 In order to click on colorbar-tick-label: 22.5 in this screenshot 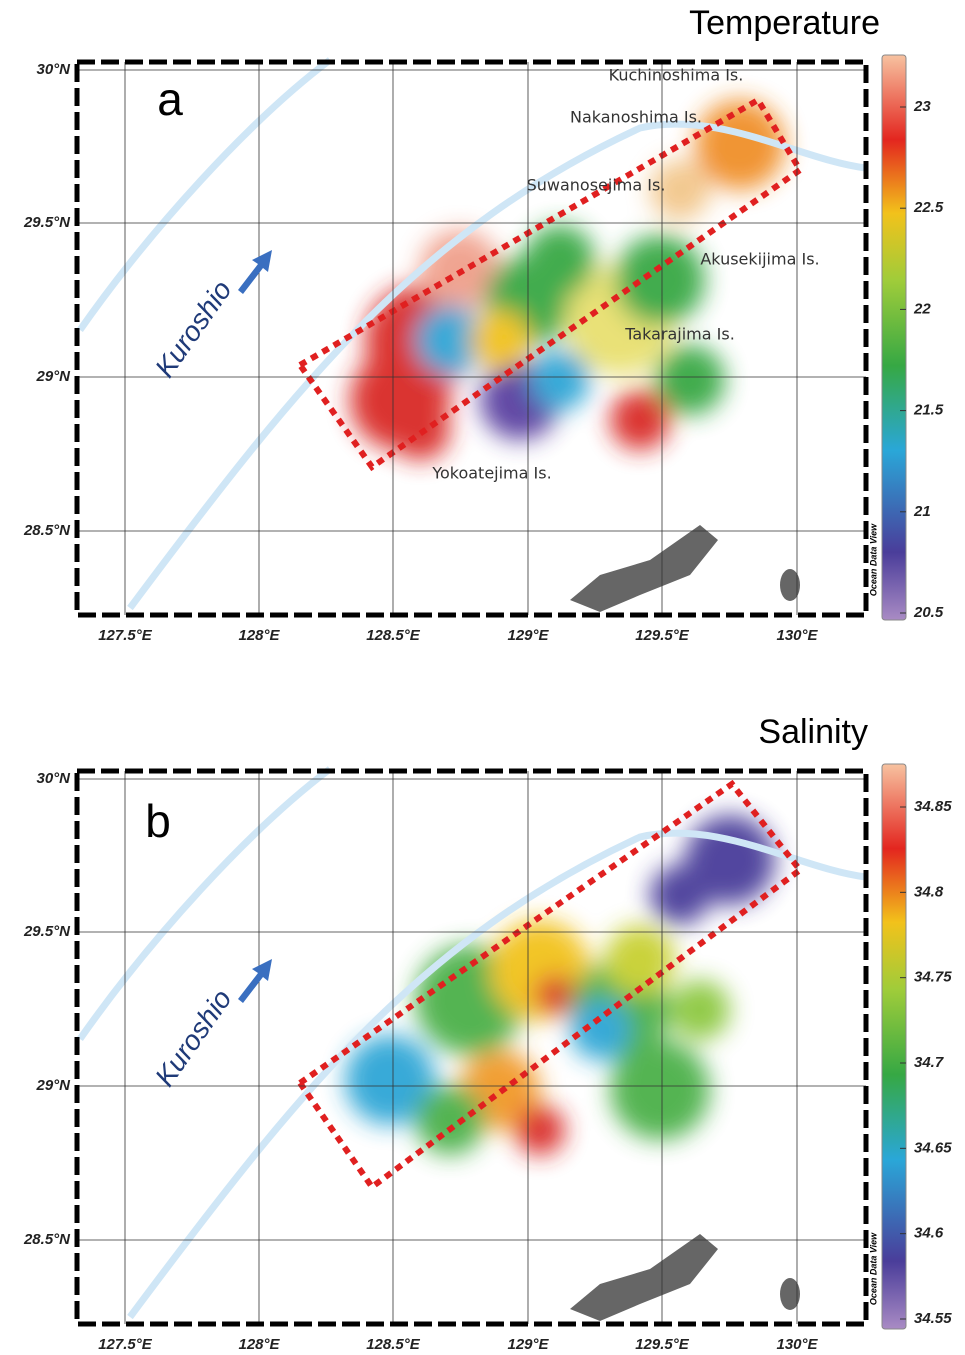, I will do `click(928, 207)`.